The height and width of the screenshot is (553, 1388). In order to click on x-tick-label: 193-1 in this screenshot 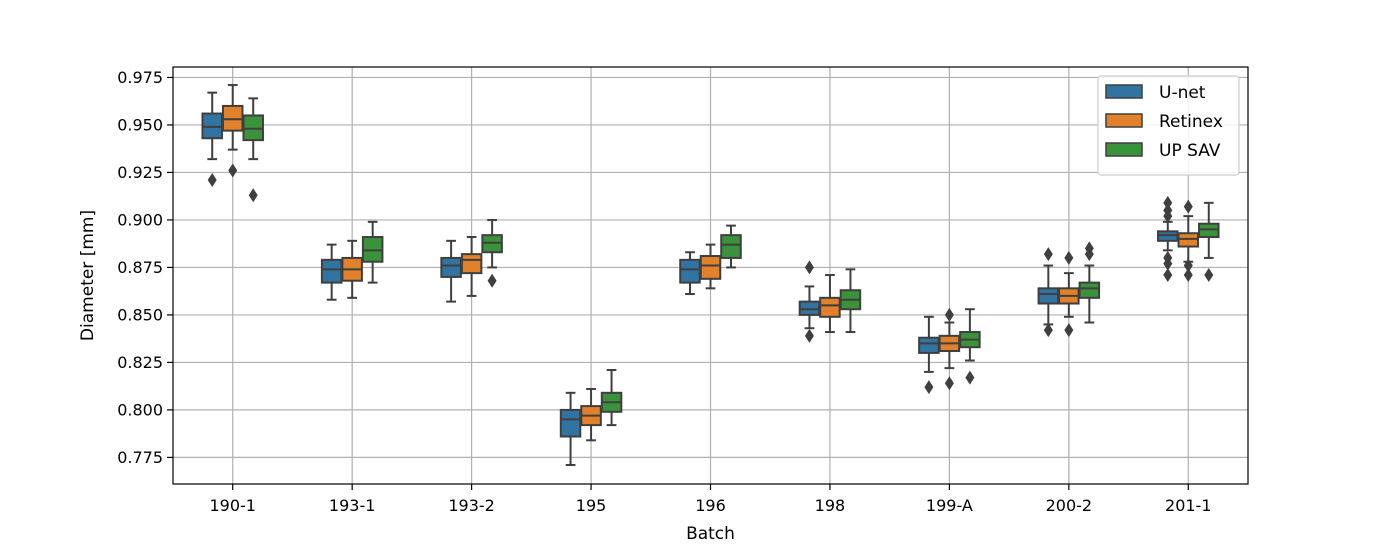, I will do `click(352, 505)`.